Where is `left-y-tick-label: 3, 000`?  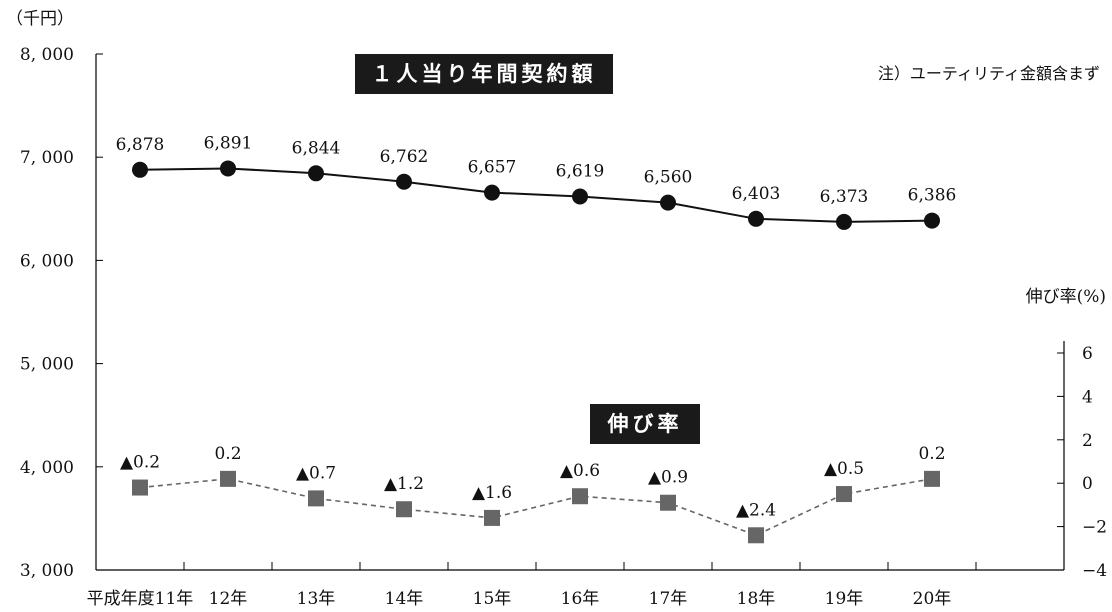
left-y-tick-label: 3, 000 is located at coordinates (47, 571).